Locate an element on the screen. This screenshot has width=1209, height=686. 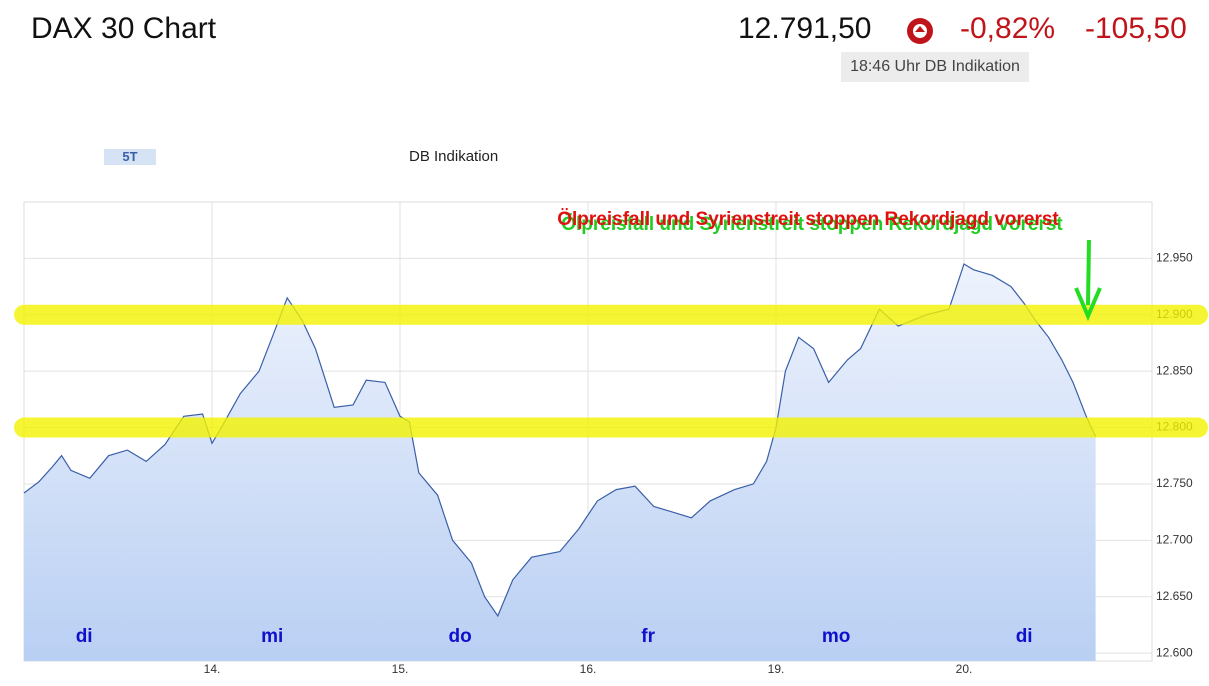
day-label: mo is located at coordinates (836, 636).